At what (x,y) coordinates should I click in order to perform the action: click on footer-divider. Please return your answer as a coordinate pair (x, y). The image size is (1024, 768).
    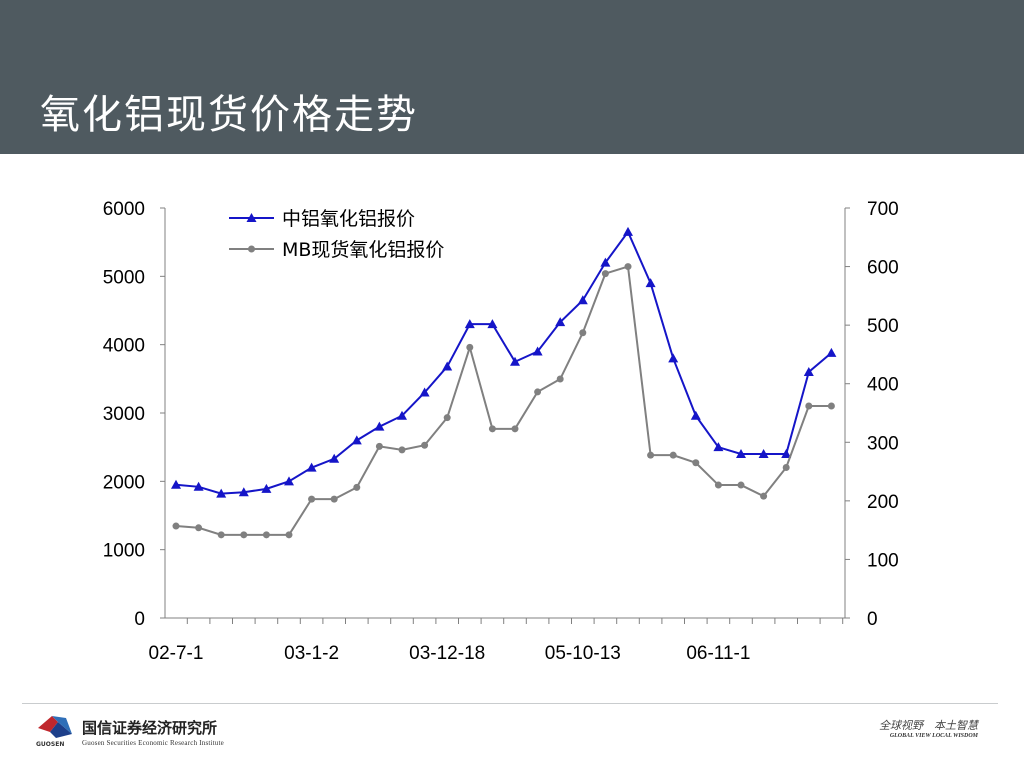
    Looking at the image, I should click on (510, 703).